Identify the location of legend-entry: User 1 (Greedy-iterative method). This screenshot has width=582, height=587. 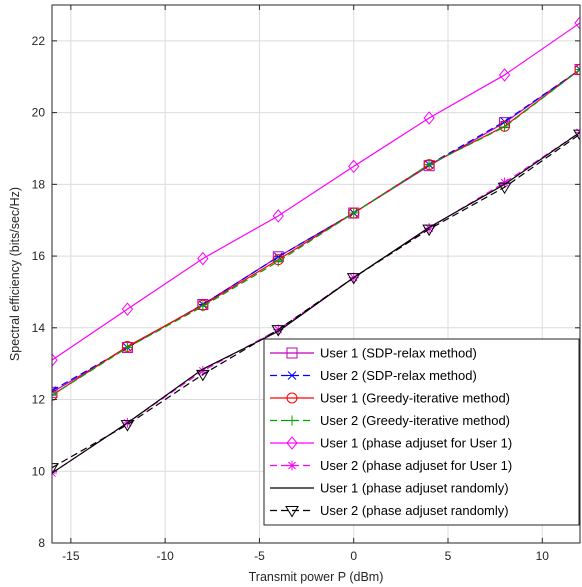
(390, 398).